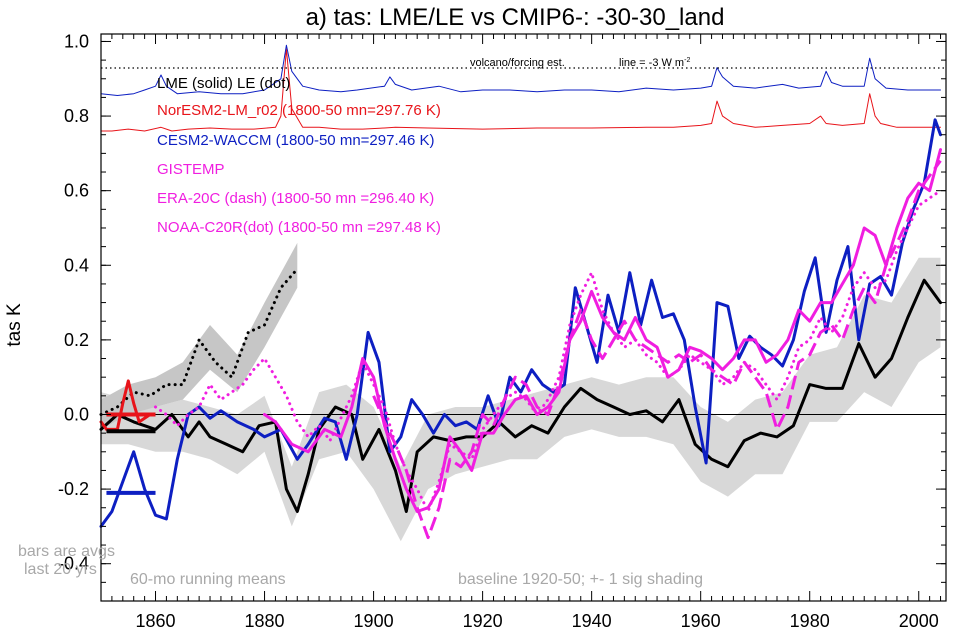 The image size is (964, 641). I want to click on baseline-note: baseline 1920-50; +- 1 sig shading, so click(580, 579).